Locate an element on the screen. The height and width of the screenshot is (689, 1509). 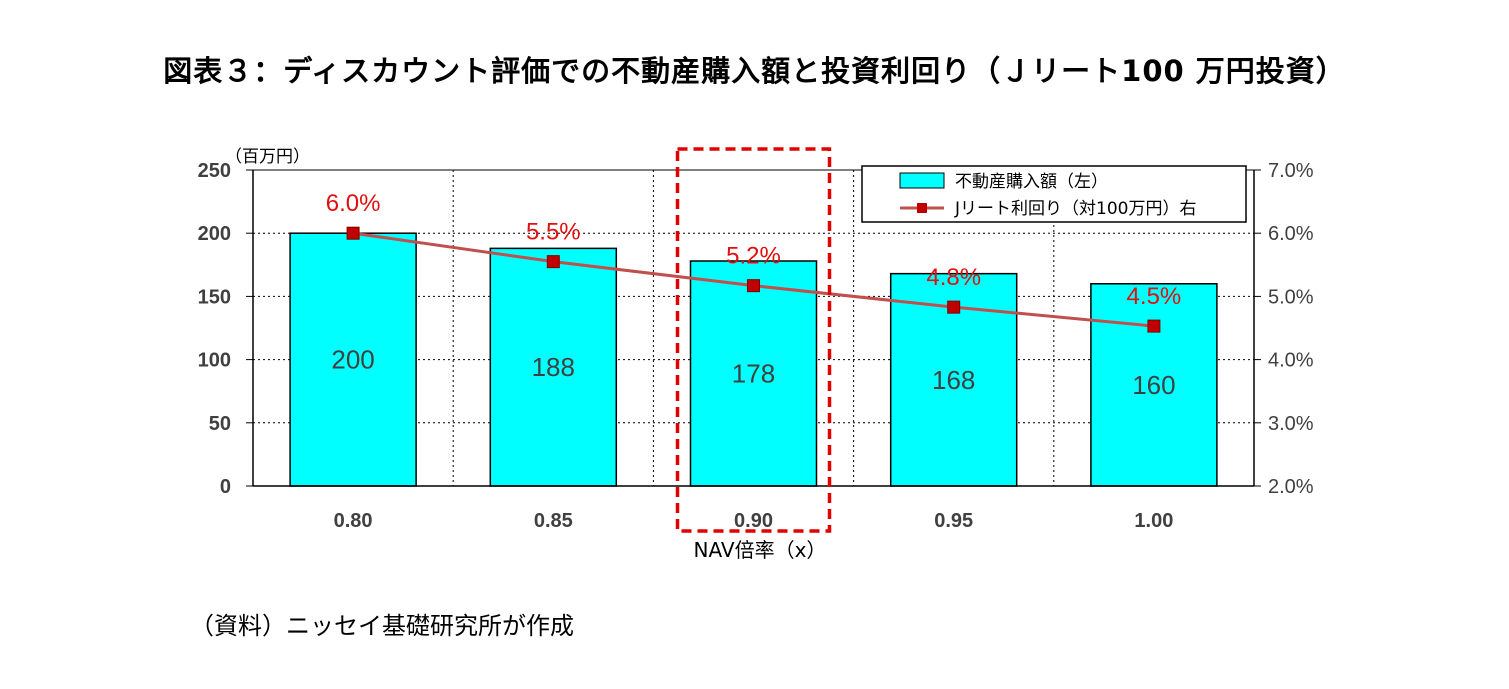
bar-value-label: 200 is located at coordinates (352, 360).